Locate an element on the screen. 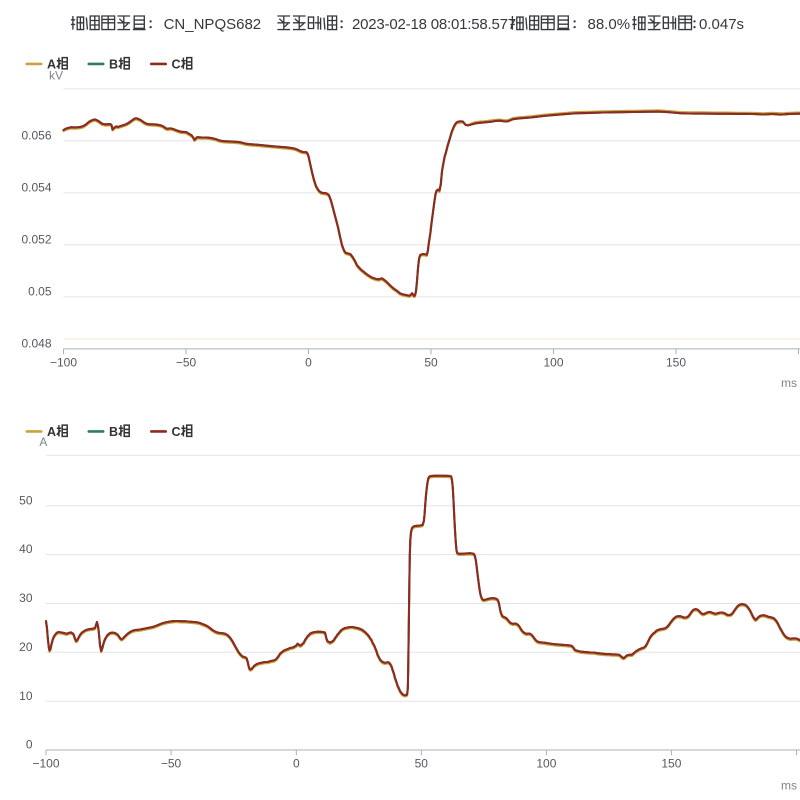 This screenshot has width=800, height=800. svg-text: 0.056 is located at coordinates (36, 136).